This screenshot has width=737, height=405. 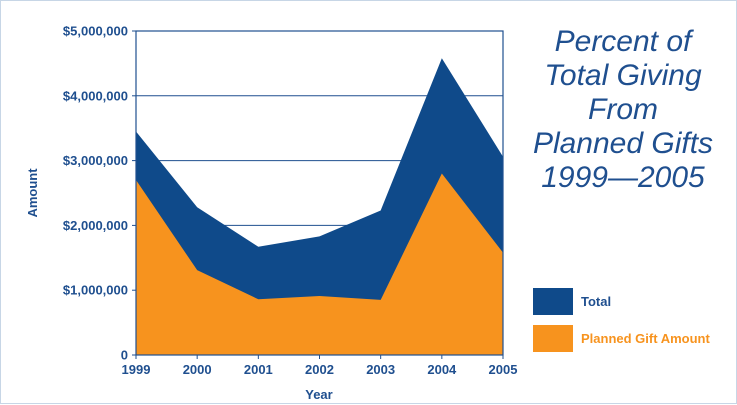 What do you see at coordinates (645, 338) in the screenshot?
I see `legend-label: Planned Gift Amount` at bounding box center [645, 338].